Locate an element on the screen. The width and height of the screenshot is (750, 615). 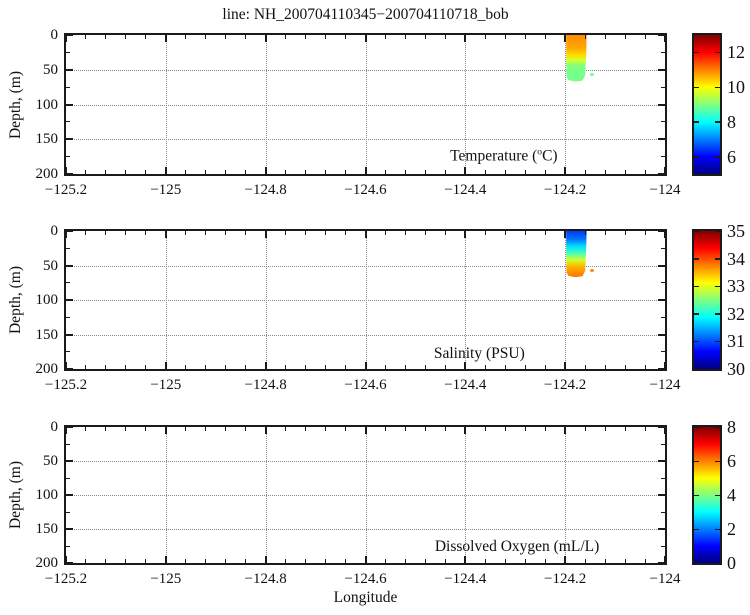
x-tick-label: −124.2 is located at coordinates (565, 190).